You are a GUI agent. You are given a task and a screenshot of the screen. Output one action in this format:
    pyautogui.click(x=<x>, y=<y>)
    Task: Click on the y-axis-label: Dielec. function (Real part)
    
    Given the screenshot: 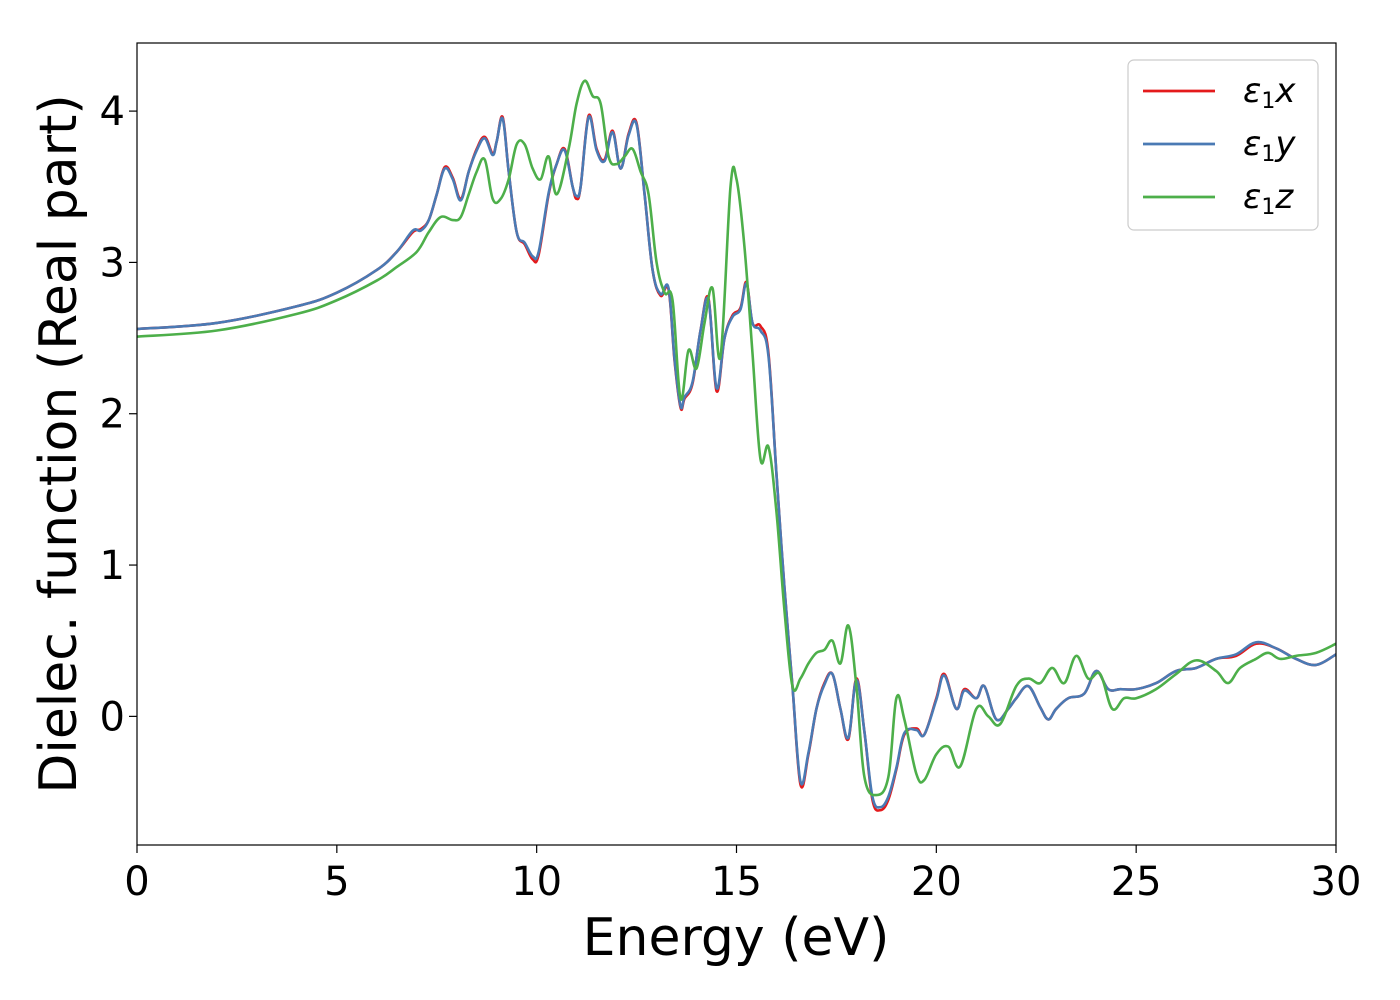 What is the action you would take?
    pyautogui.click(x=59, y=443)
    